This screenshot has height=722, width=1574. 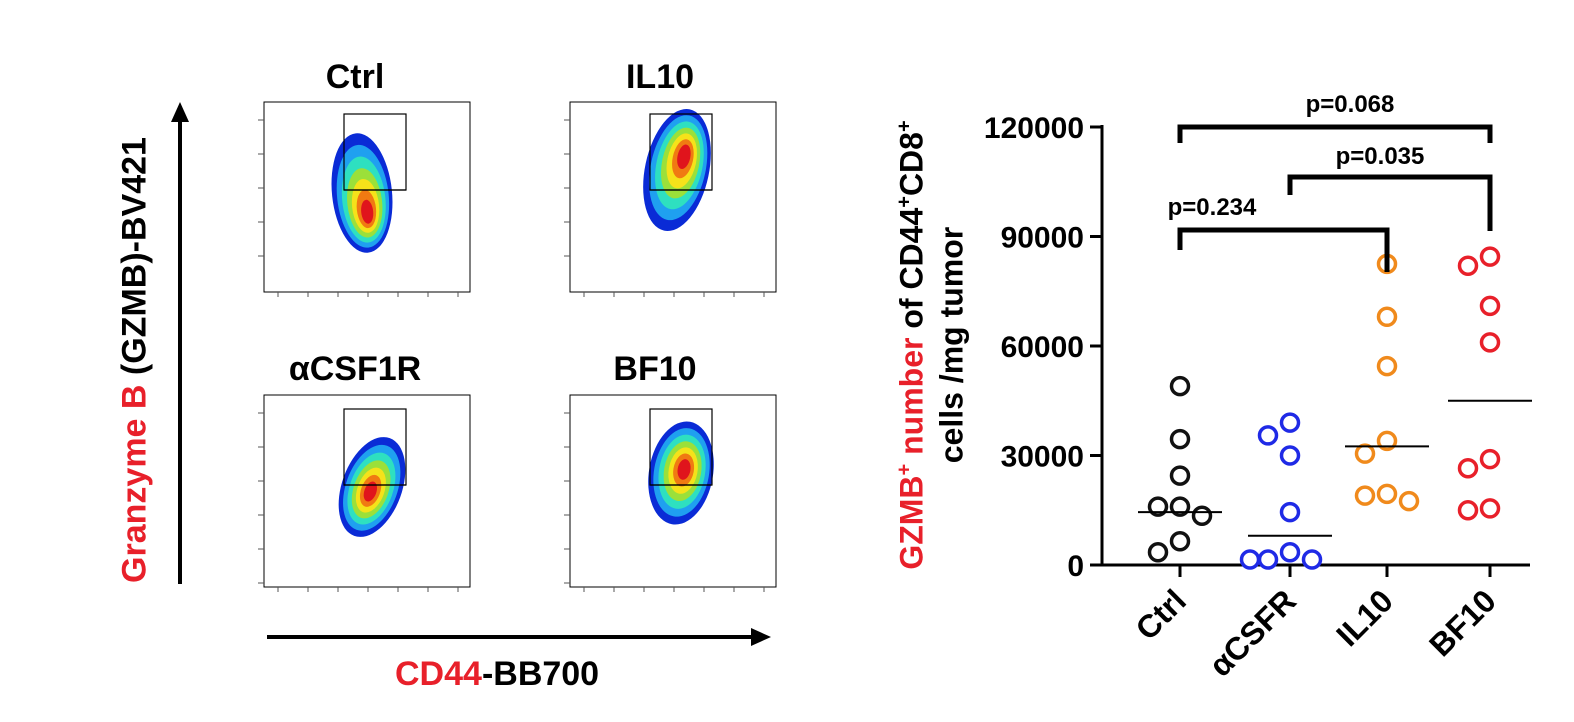 What do you see at coordinates (1075, 566) in the screenshot?
I see `y-tick-label: 0` at bounding box center [1075, 566].